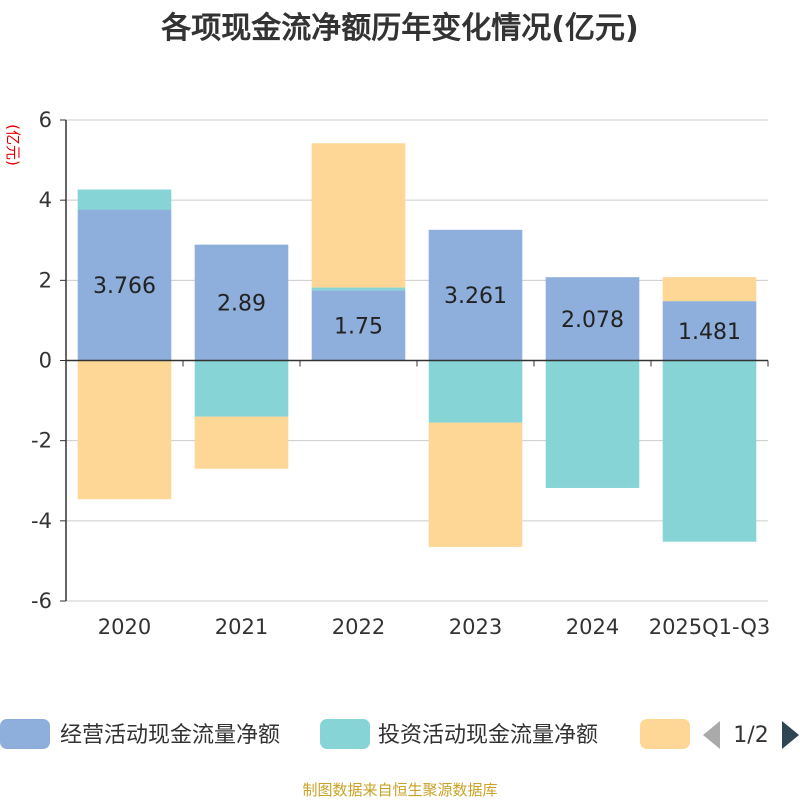 This screenshot has height=800, width=800. What do you see at coordinates (710, 627) in the screenshot?
I see `x-tick-label: 2025Q1-Q3` at bounding box center [710, 627].